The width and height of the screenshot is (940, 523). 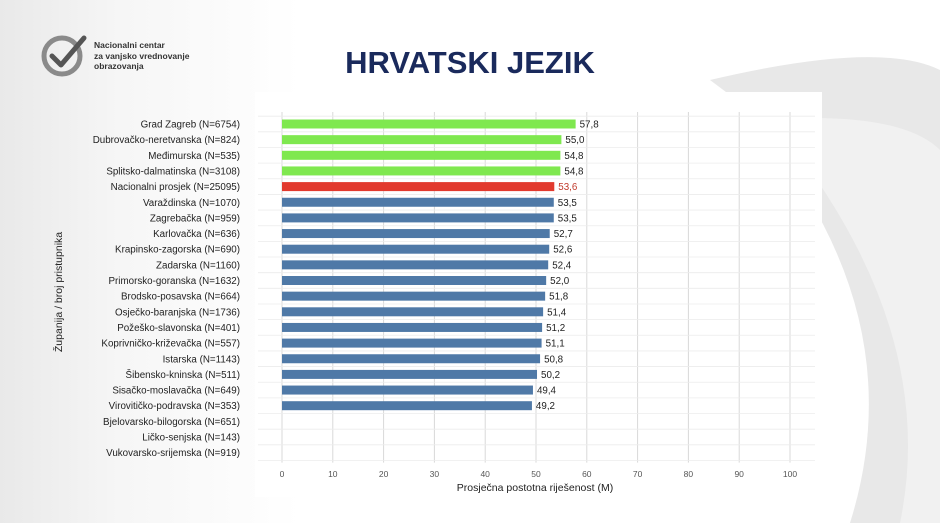 I want to click on x-tick-label: 30, so click(x=435, y=474).